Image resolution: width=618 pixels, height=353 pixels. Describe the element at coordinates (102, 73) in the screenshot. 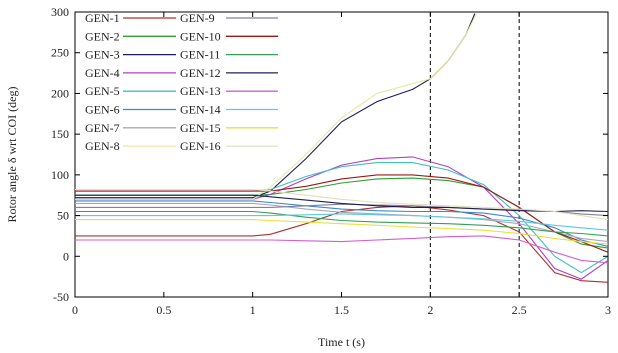

I see `legend-label: GEN-4` at that location.